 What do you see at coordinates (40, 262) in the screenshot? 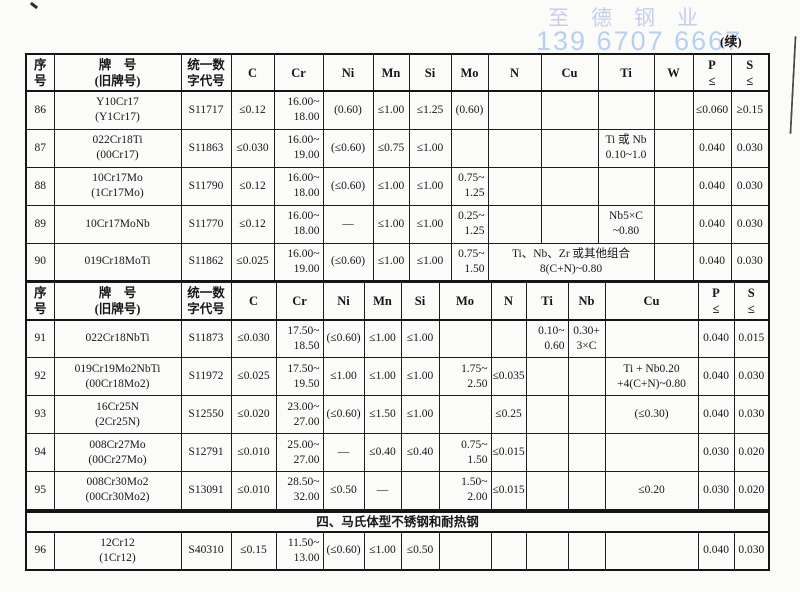
I see `cell-seq: 90` at bounding box center [40, 262].